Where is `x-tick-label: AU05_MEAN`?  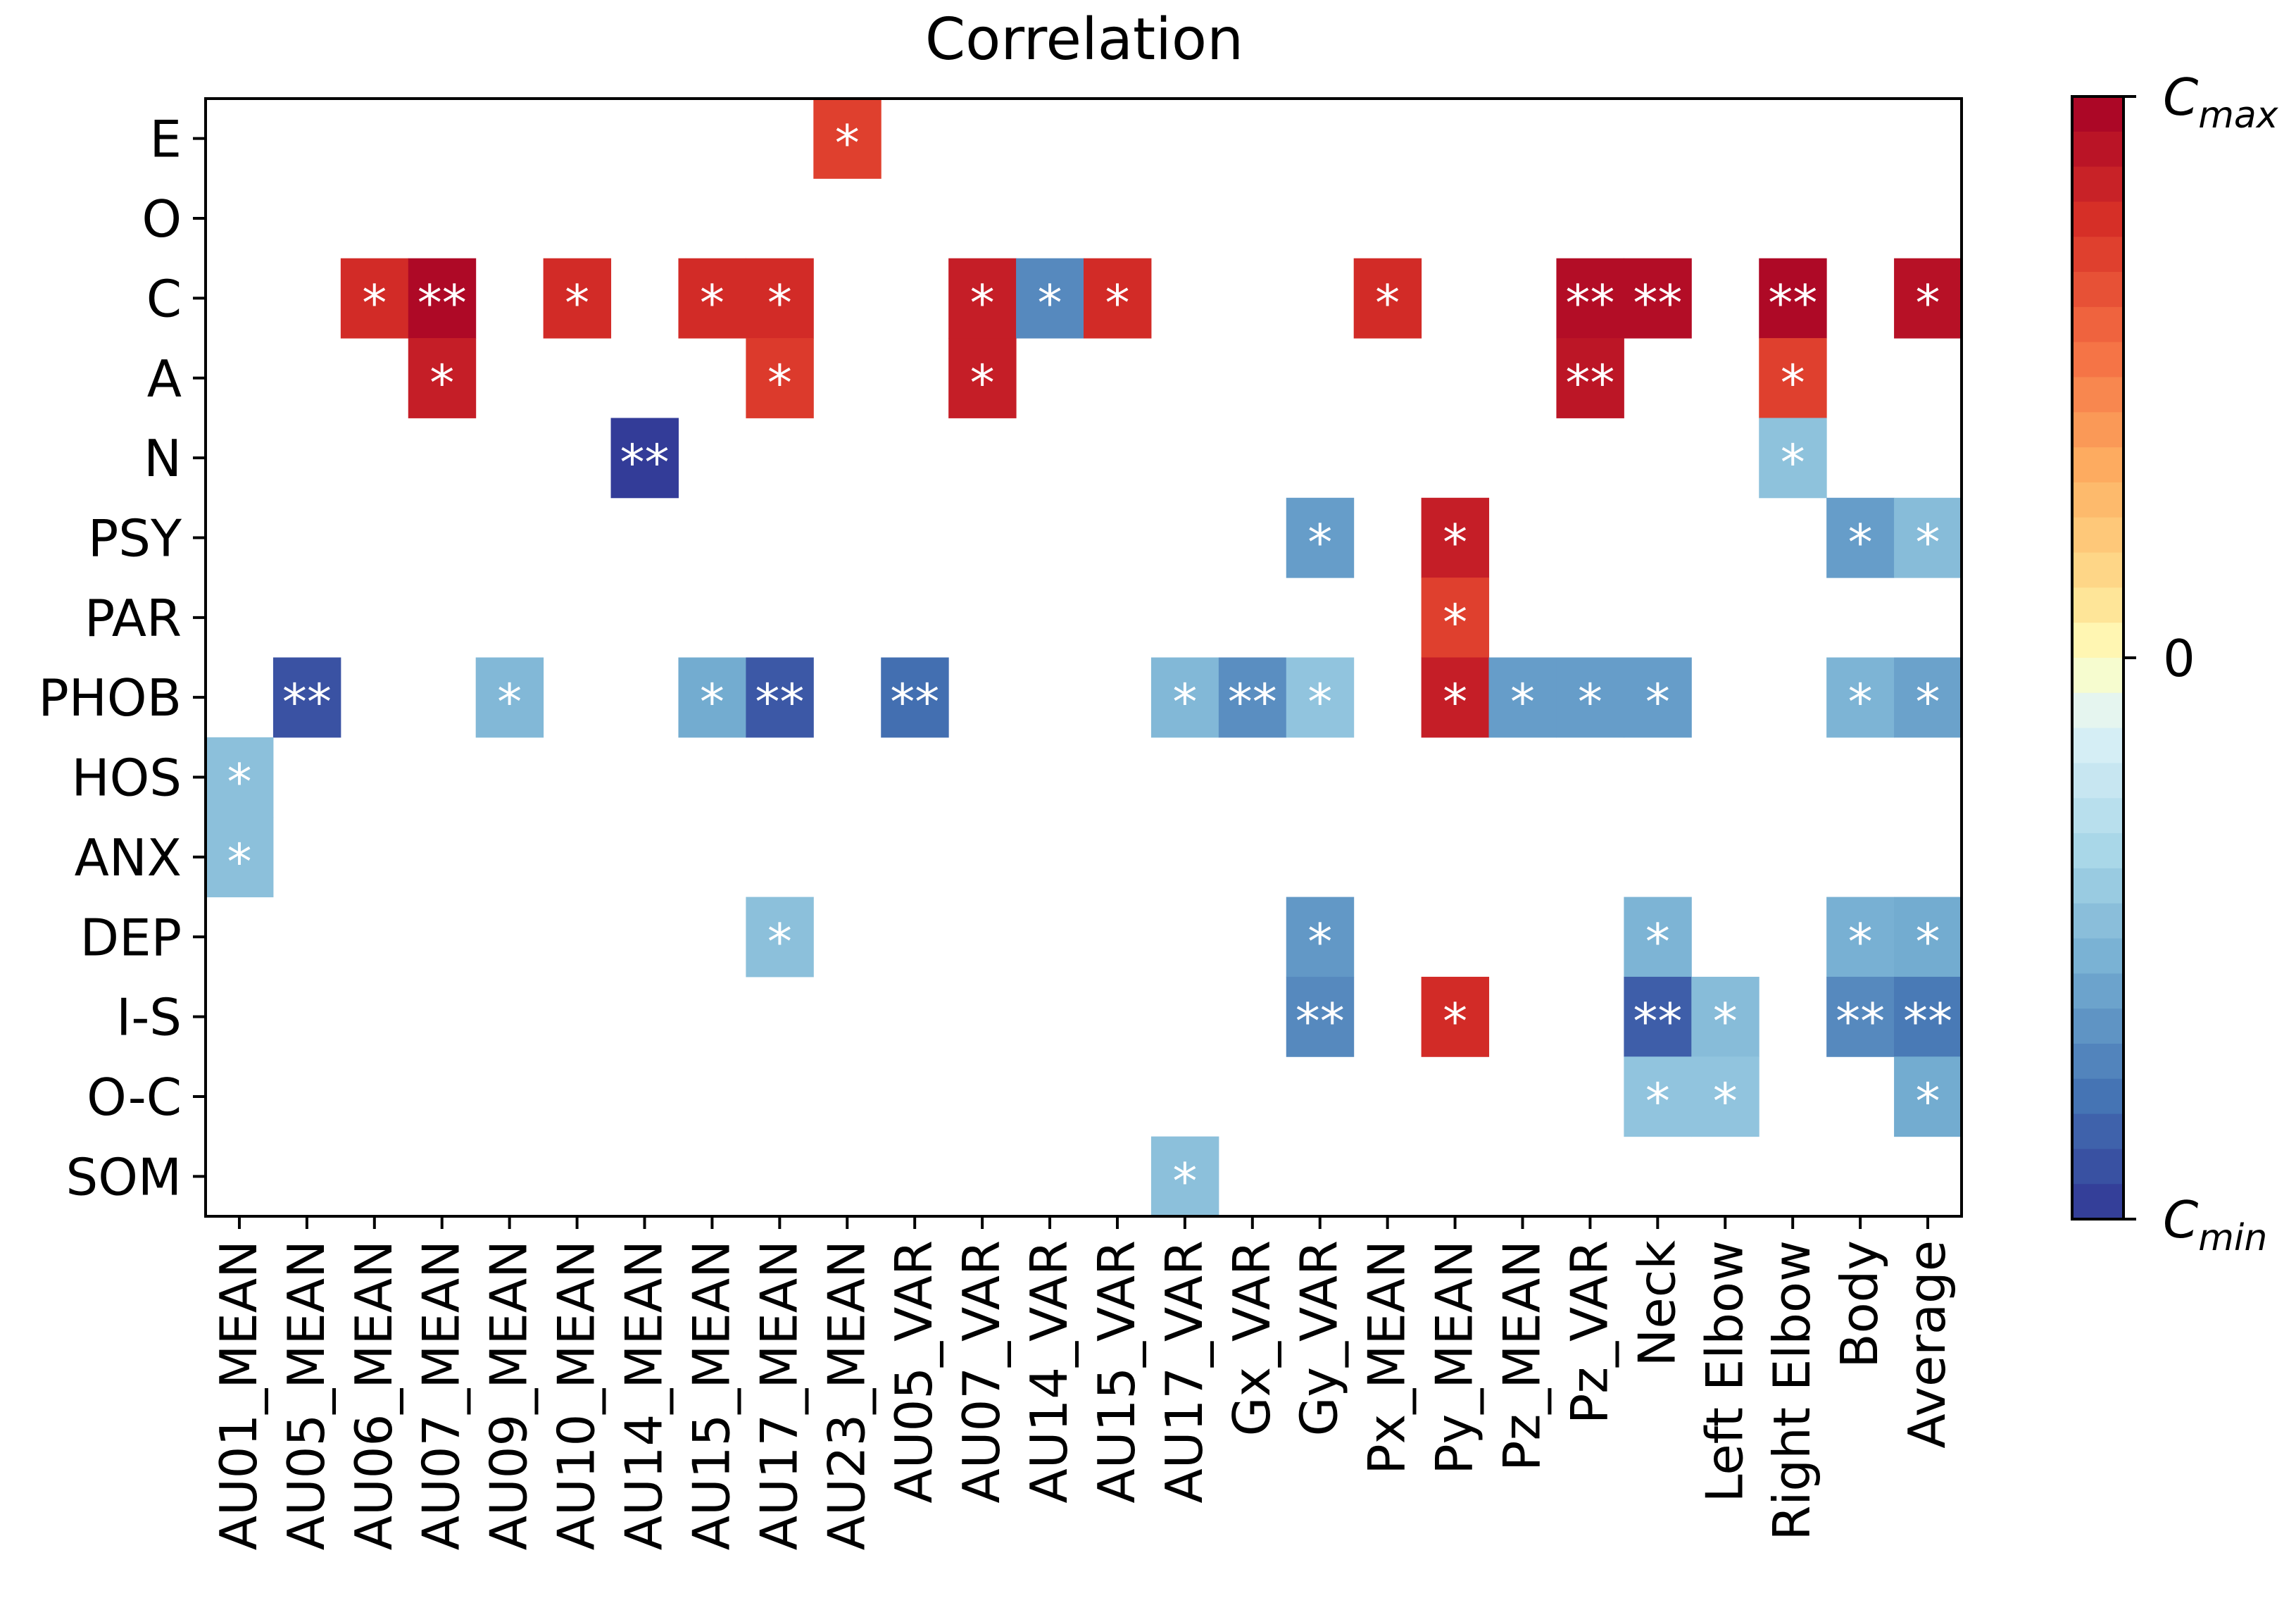
x-tick-label: AU05_MEAN is located at coordinates (306, 1395).